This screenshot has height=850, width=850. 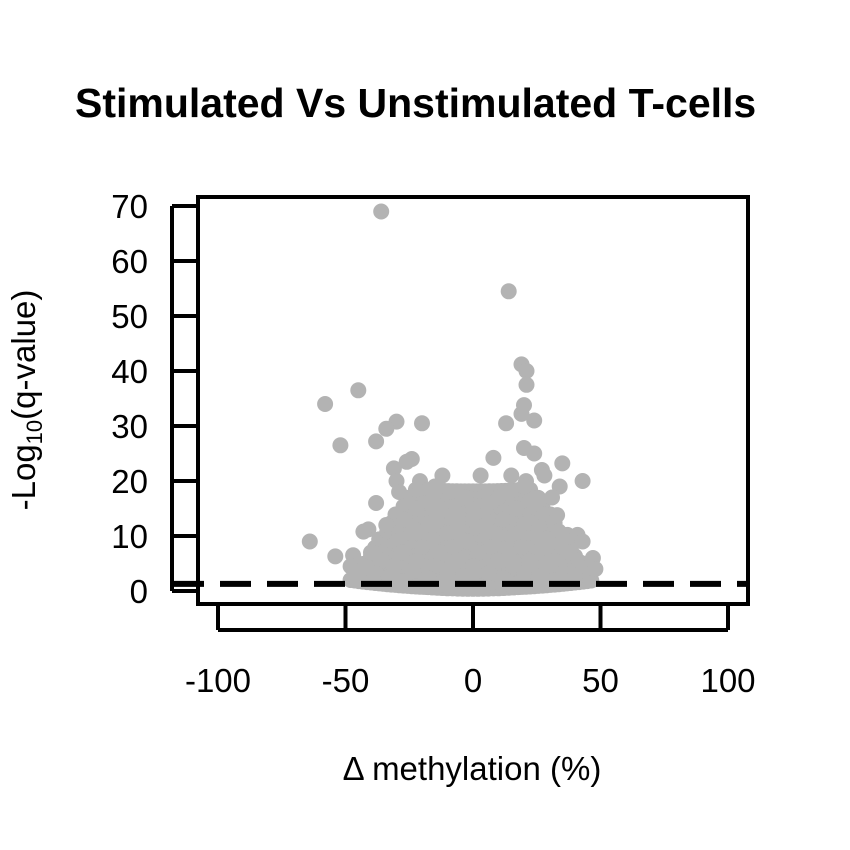 I want to click on y-tick-label: 70, so click(x=129, y=206).